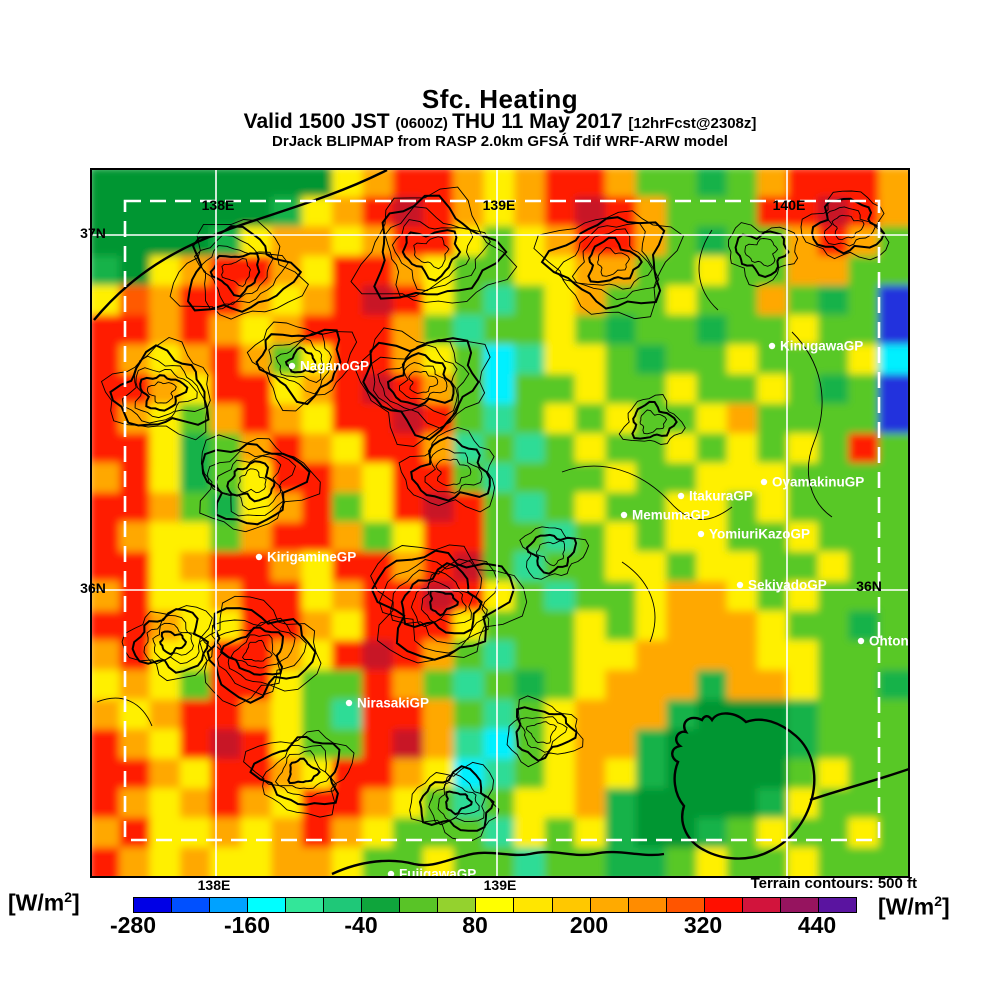 The width and height of the screenshot is (1000, 1000). I want to click on station-label: NaganoGP, so click(334, 366).